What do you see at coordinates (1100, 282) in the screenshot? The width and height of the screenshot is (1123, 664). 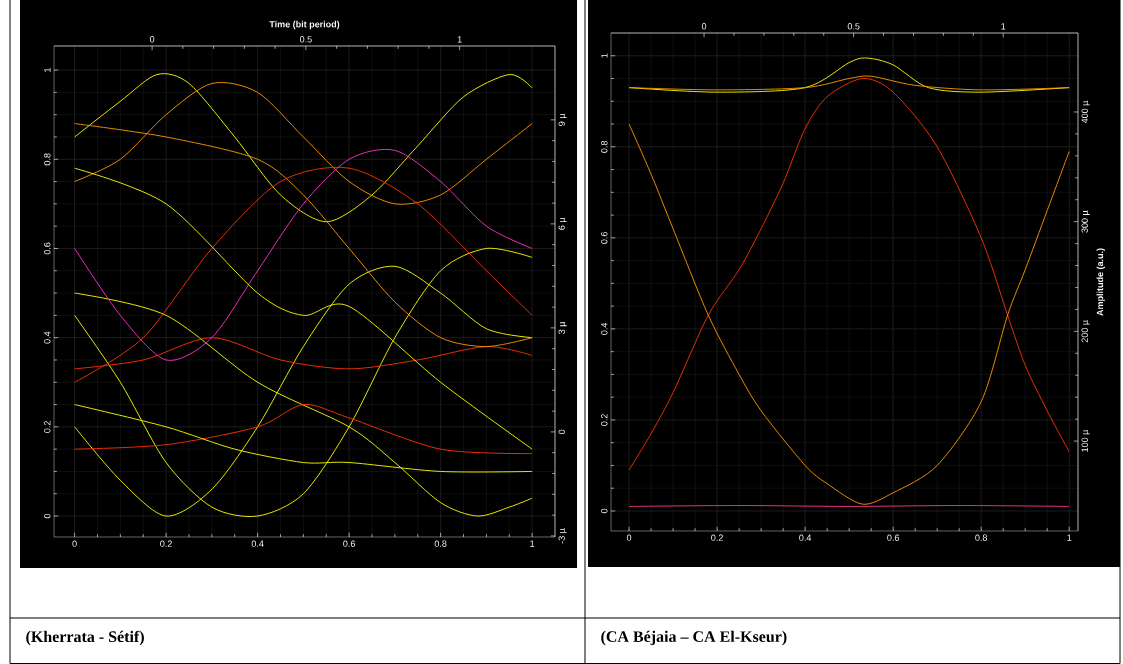 I see `y2-axis-title: Amplitude (a.u.)` at bounding box center [1100, 282].